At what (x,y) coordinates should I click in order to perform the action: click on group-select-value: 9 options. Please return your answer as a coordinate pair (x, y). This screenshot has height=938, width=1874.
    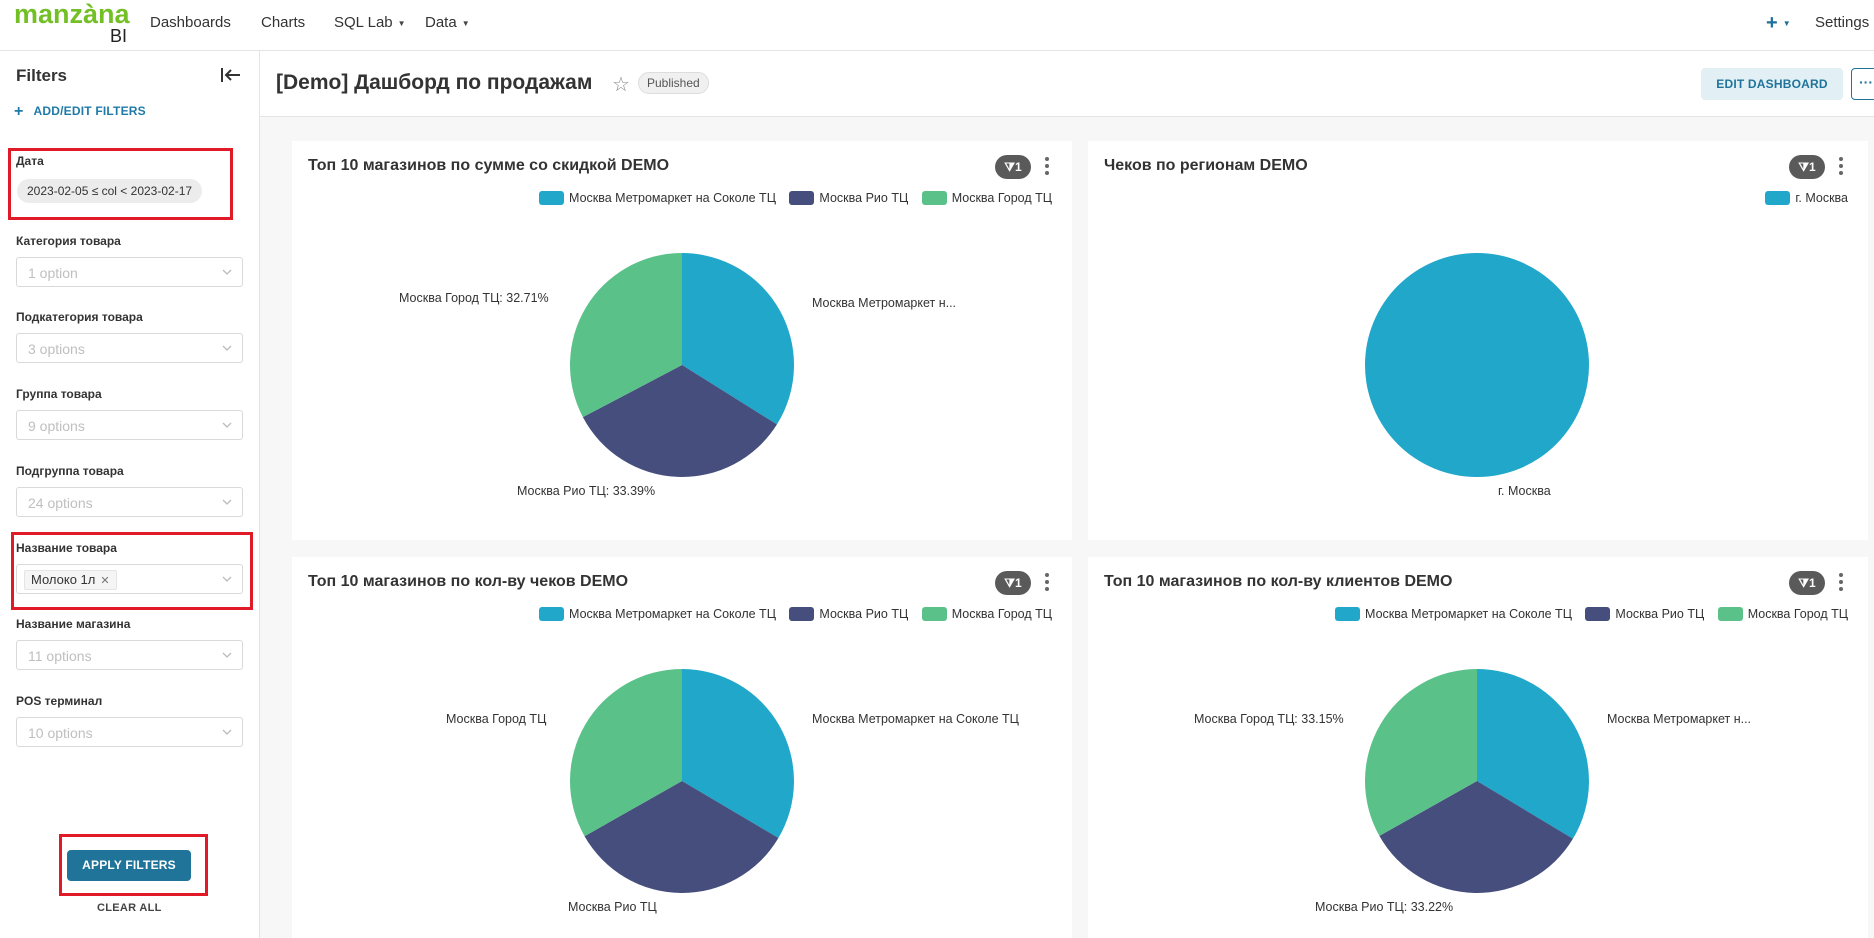
    Looking at the image, I should click on (56, 426).